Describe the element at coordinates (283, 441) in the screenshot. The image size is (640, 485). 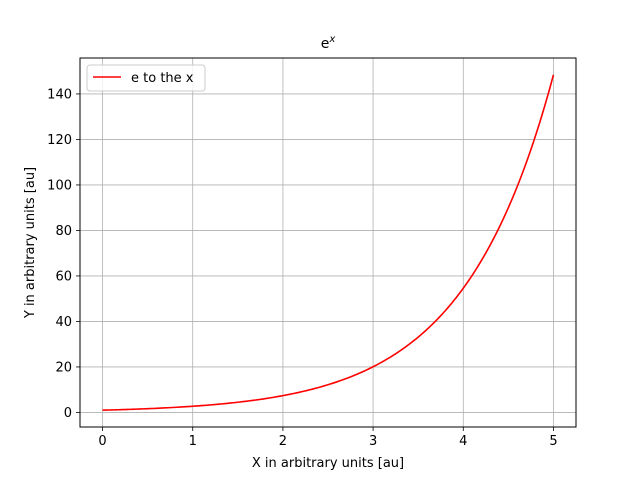
I see `x-tick-label: 2` at that location.